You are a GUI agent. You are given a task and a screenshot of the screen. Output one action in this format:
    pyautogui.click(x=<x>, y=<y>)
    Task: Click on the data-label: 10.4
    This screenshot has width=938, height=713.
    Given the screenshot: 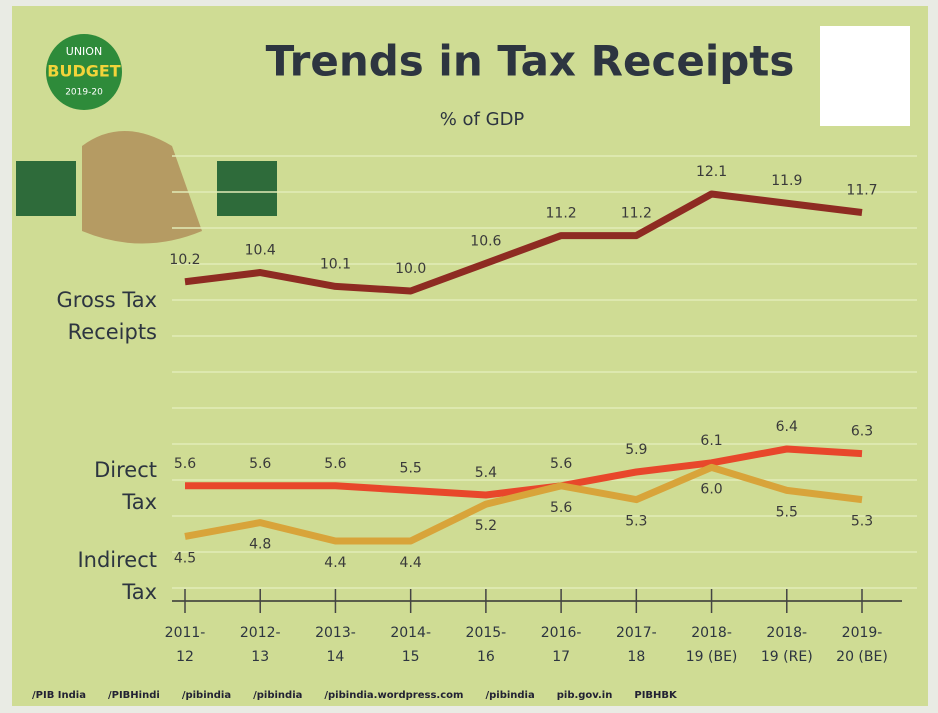 What is the action you would take?
    pyautogui.click(x=260, y=251)
    